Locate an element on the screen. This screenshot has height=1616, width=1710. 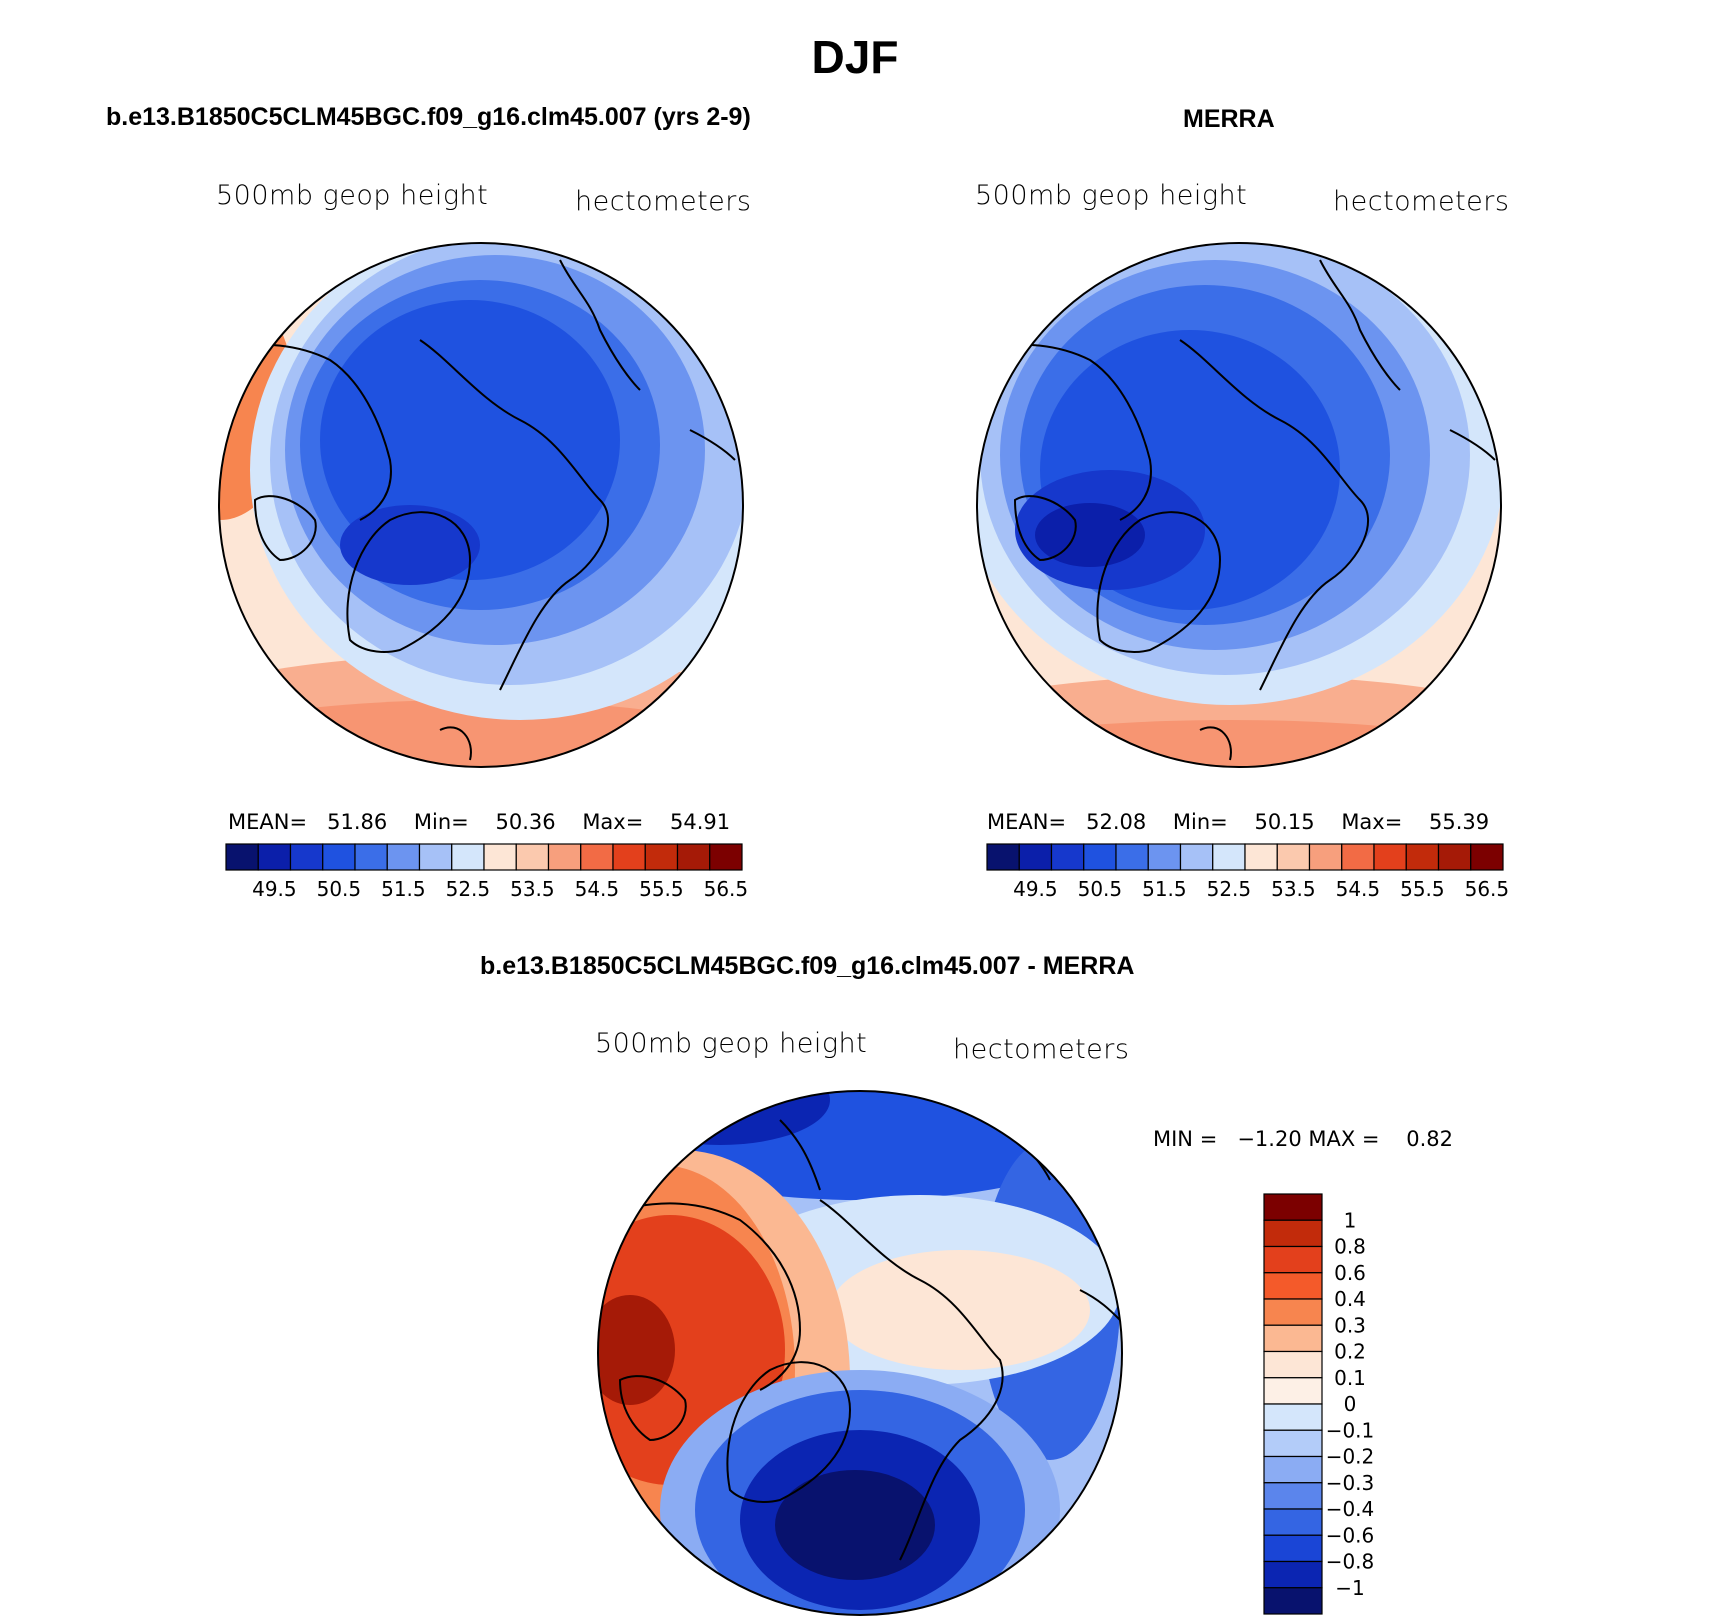
panel-2-variable-label: 500mb geop height is located at coordinates (1111, 195).